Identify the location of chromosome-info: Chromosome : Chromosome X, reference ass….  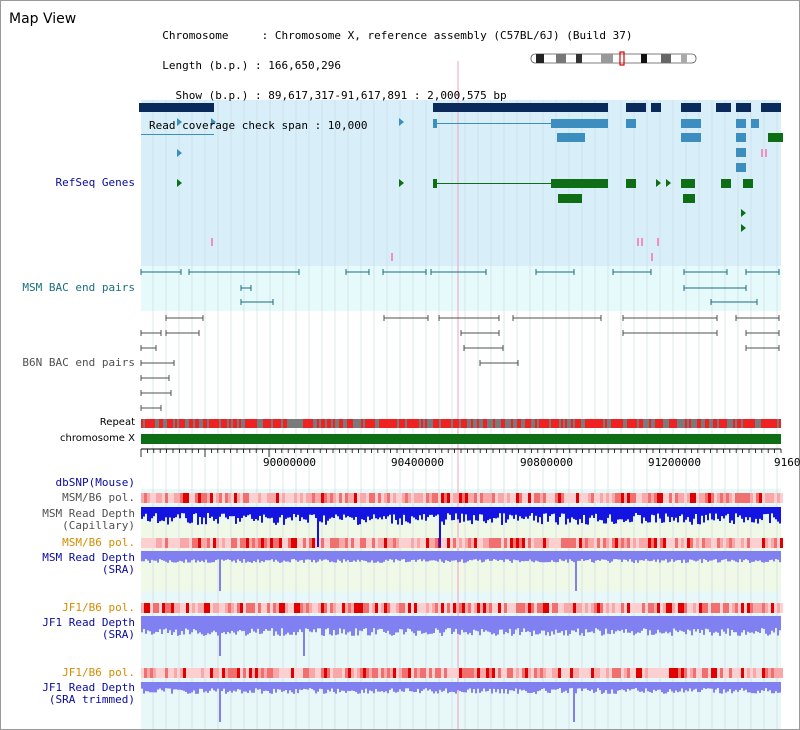
(390, 81).